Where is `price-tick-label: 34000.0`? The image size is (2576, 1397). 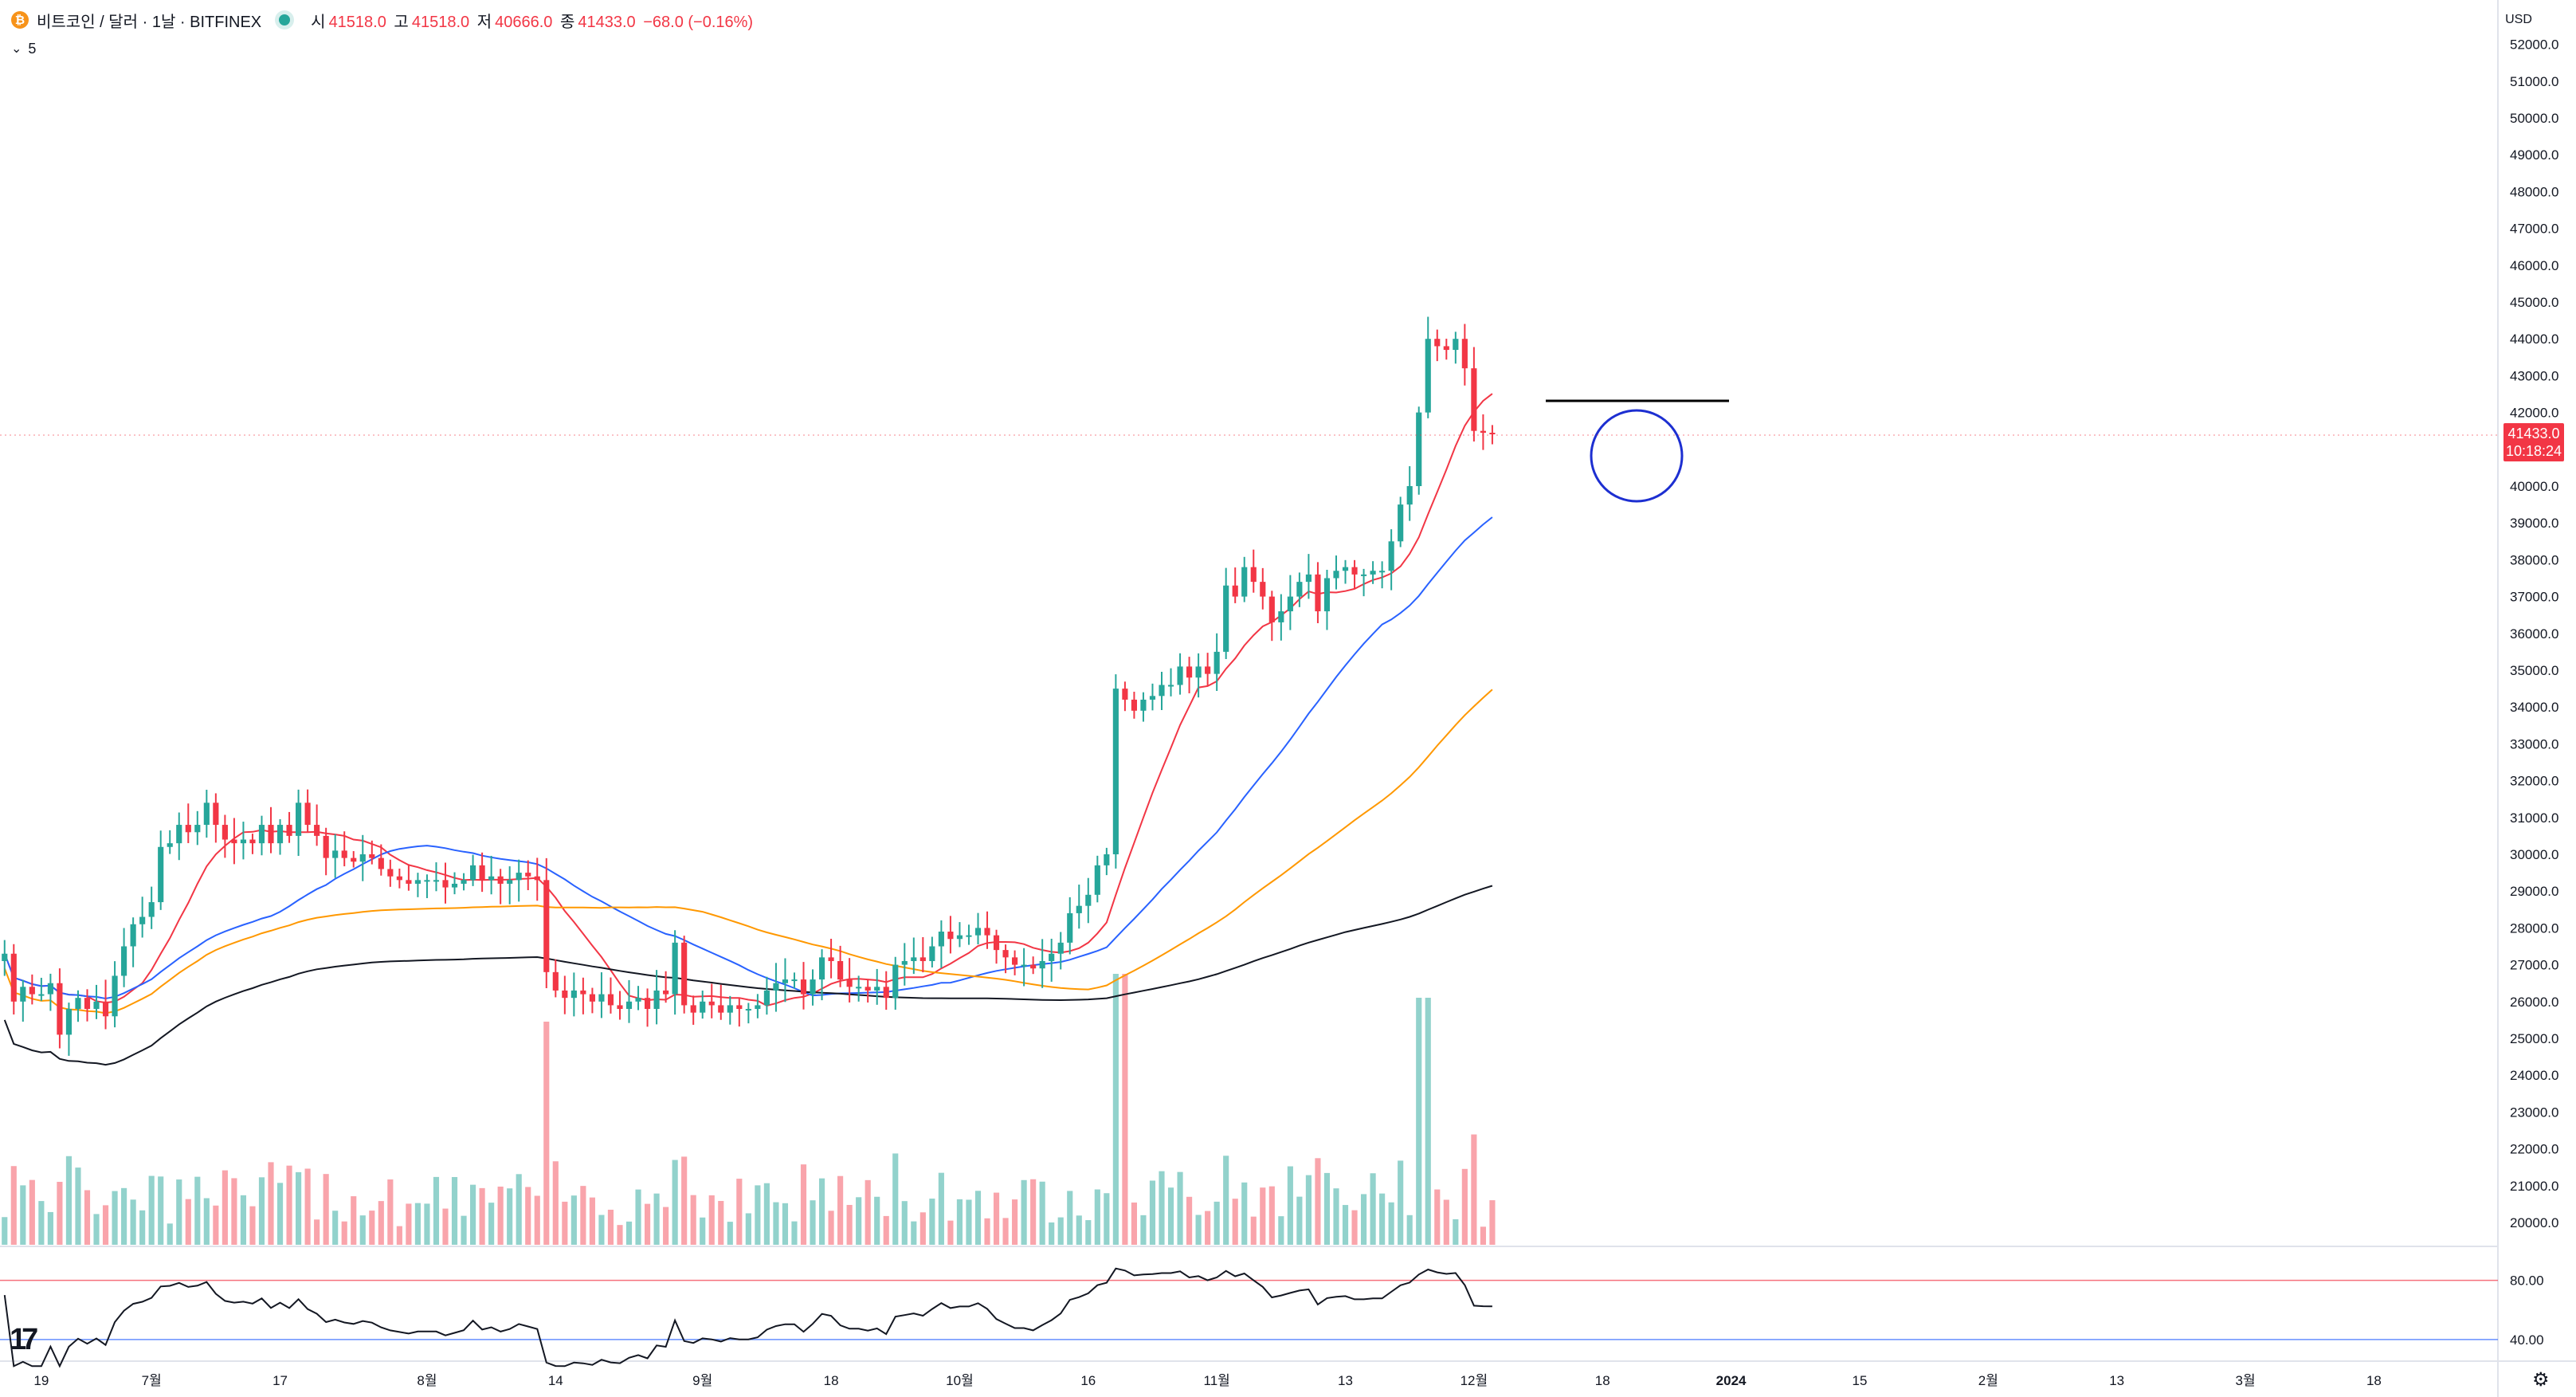 price-tick-label: 34000.0 is located at coordinates (2534, 707).